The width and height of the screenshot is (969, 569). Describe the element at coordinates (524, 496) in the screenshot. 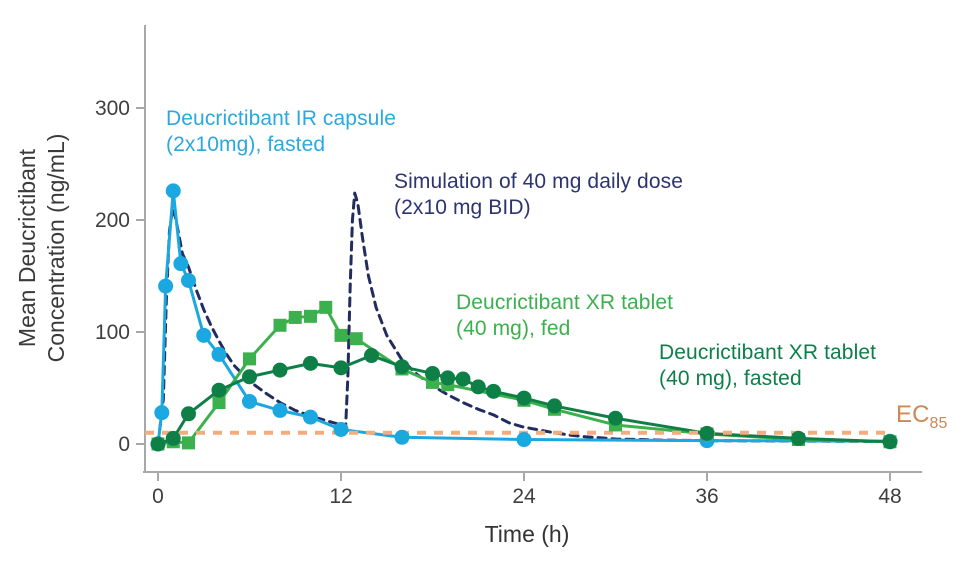

I see `x-tick-label: 24` at that location.